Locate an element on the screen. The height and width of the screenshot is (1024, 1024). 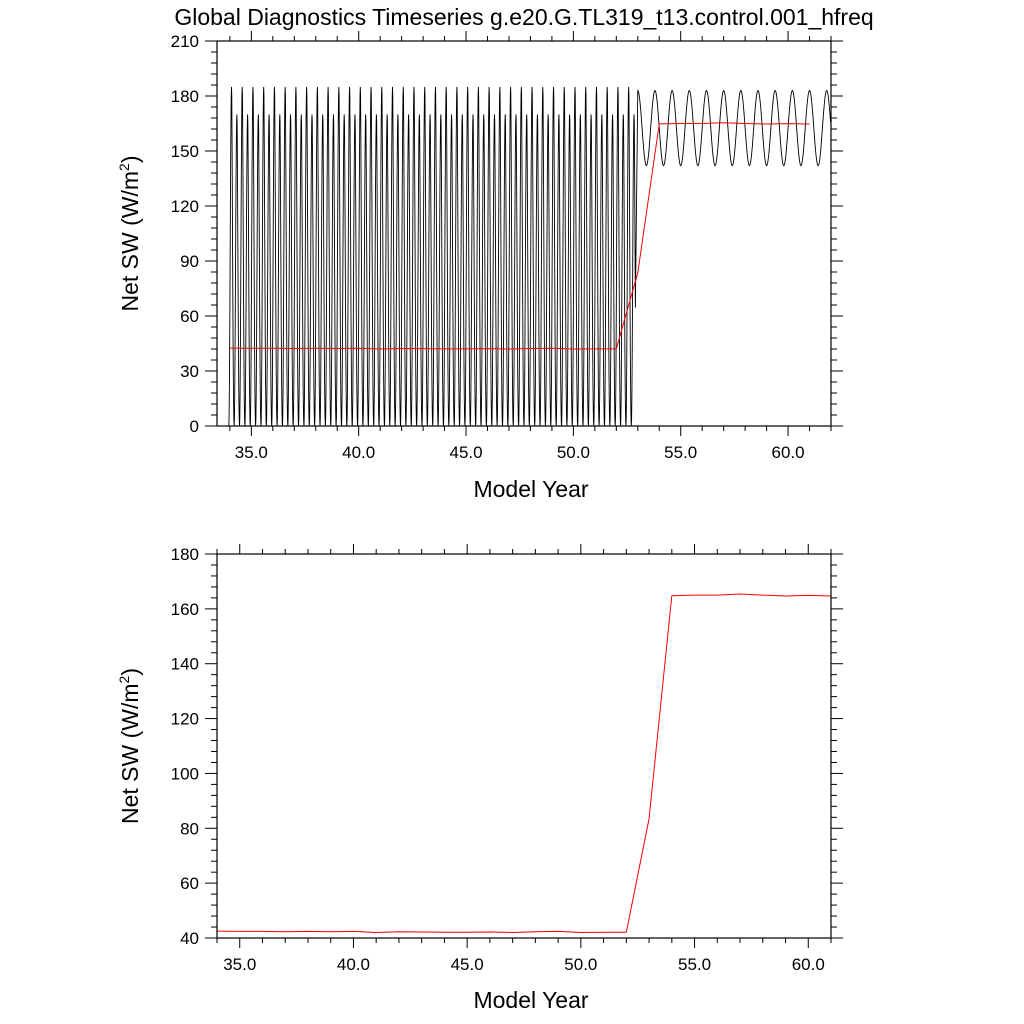
y-tick-label: 0 is located at coordinates (194, 426).